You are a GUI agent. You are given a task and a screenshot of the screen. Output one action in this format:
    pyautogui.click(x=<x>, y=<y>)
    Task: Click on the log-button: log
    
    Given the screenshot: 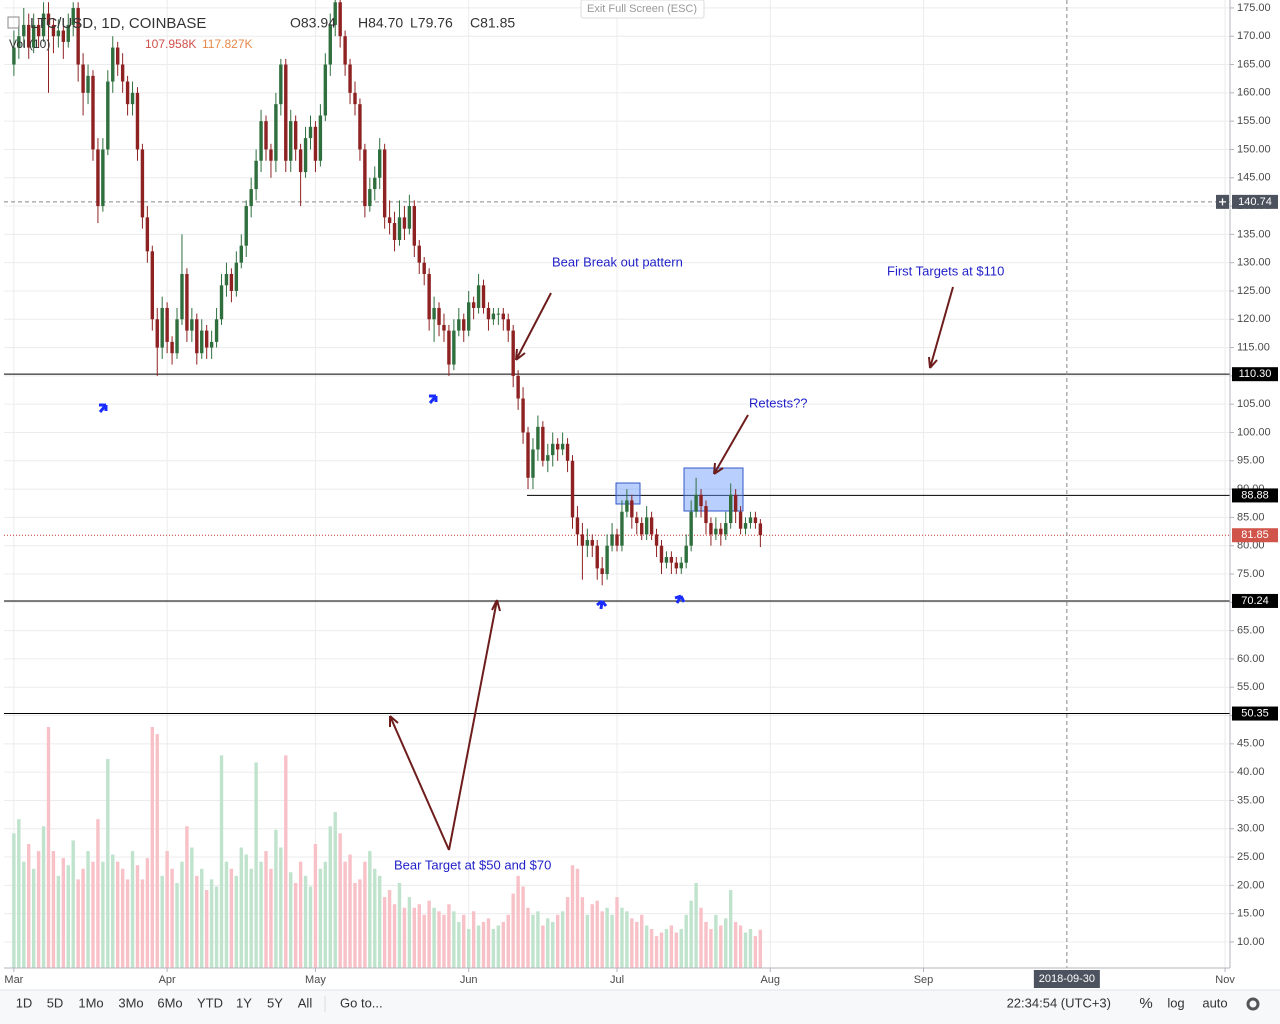 What is the action you would take?
    pyautogui.click(x=1175, y=1002)
    